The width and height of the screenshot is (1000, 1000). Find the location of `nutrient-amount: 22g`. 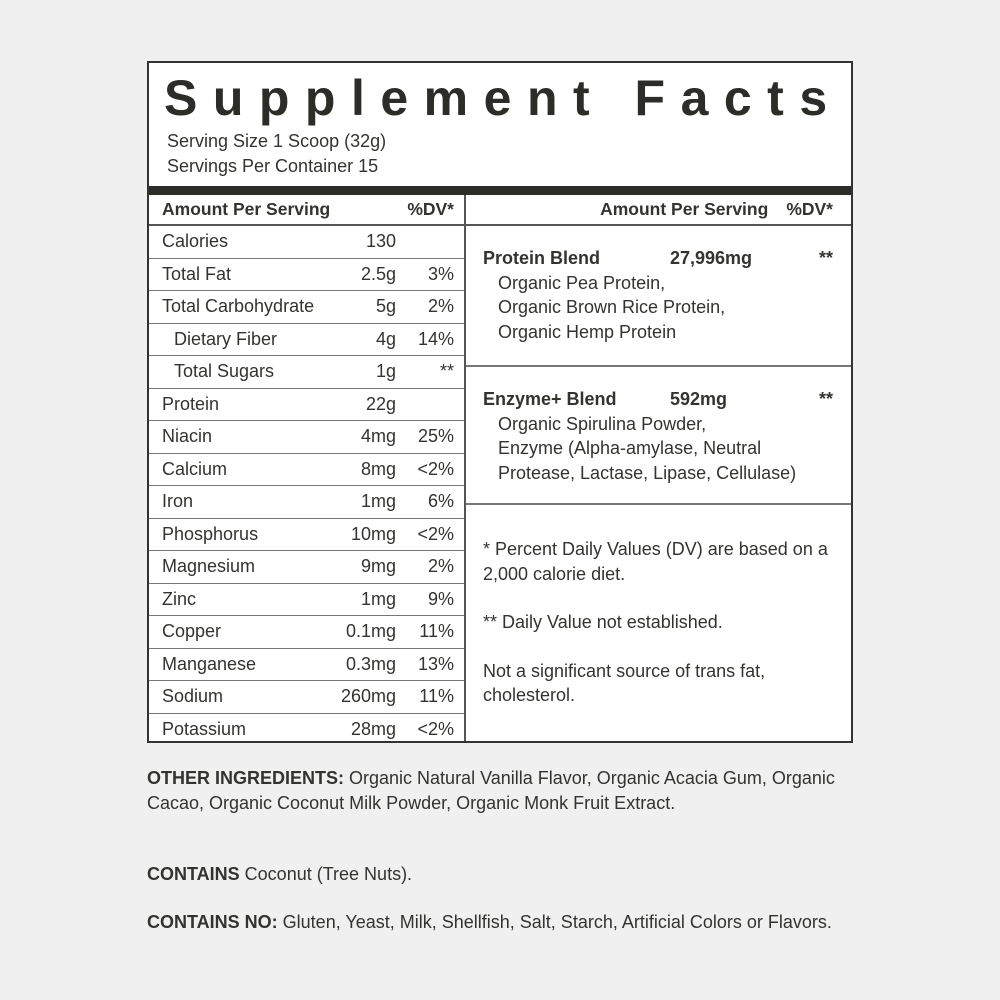

nutrient-amount: 22g is located at coordinates (380, 403).